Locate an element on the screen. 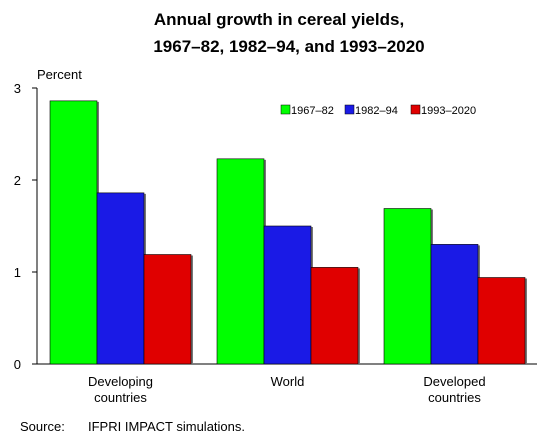 This screenshot has height=446, width=550. category-label: Developed is located at coordinates (454, 381).